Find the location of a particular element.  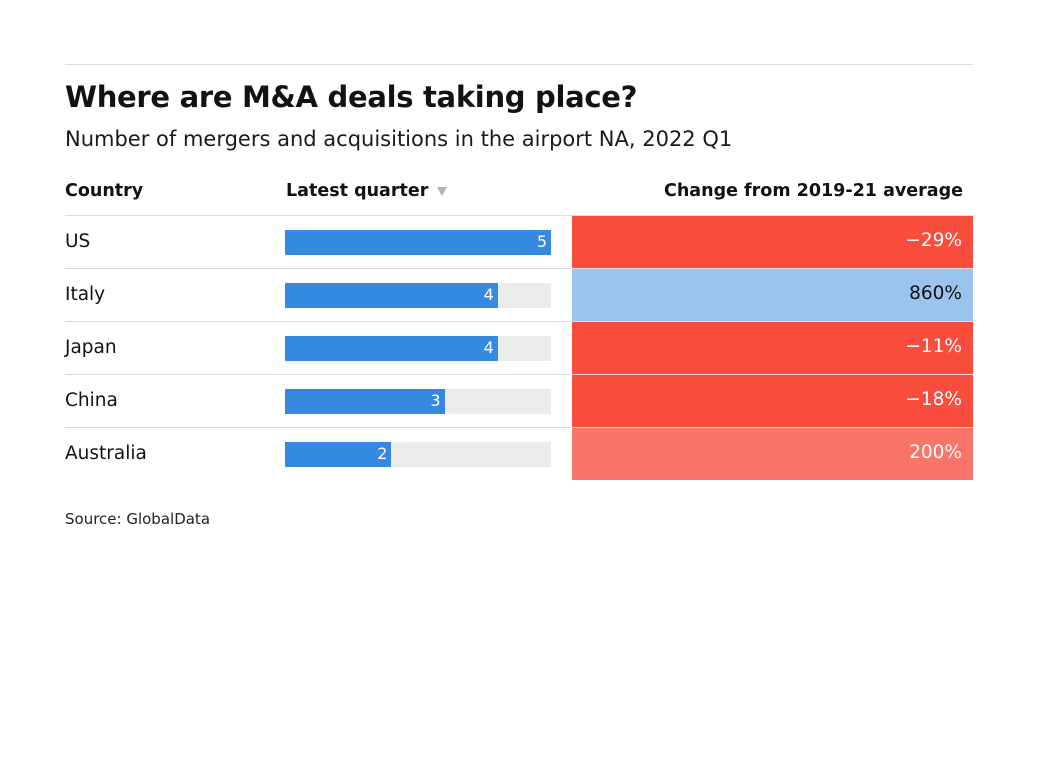

change-cell: −11% is located at coordinates (772, 348).